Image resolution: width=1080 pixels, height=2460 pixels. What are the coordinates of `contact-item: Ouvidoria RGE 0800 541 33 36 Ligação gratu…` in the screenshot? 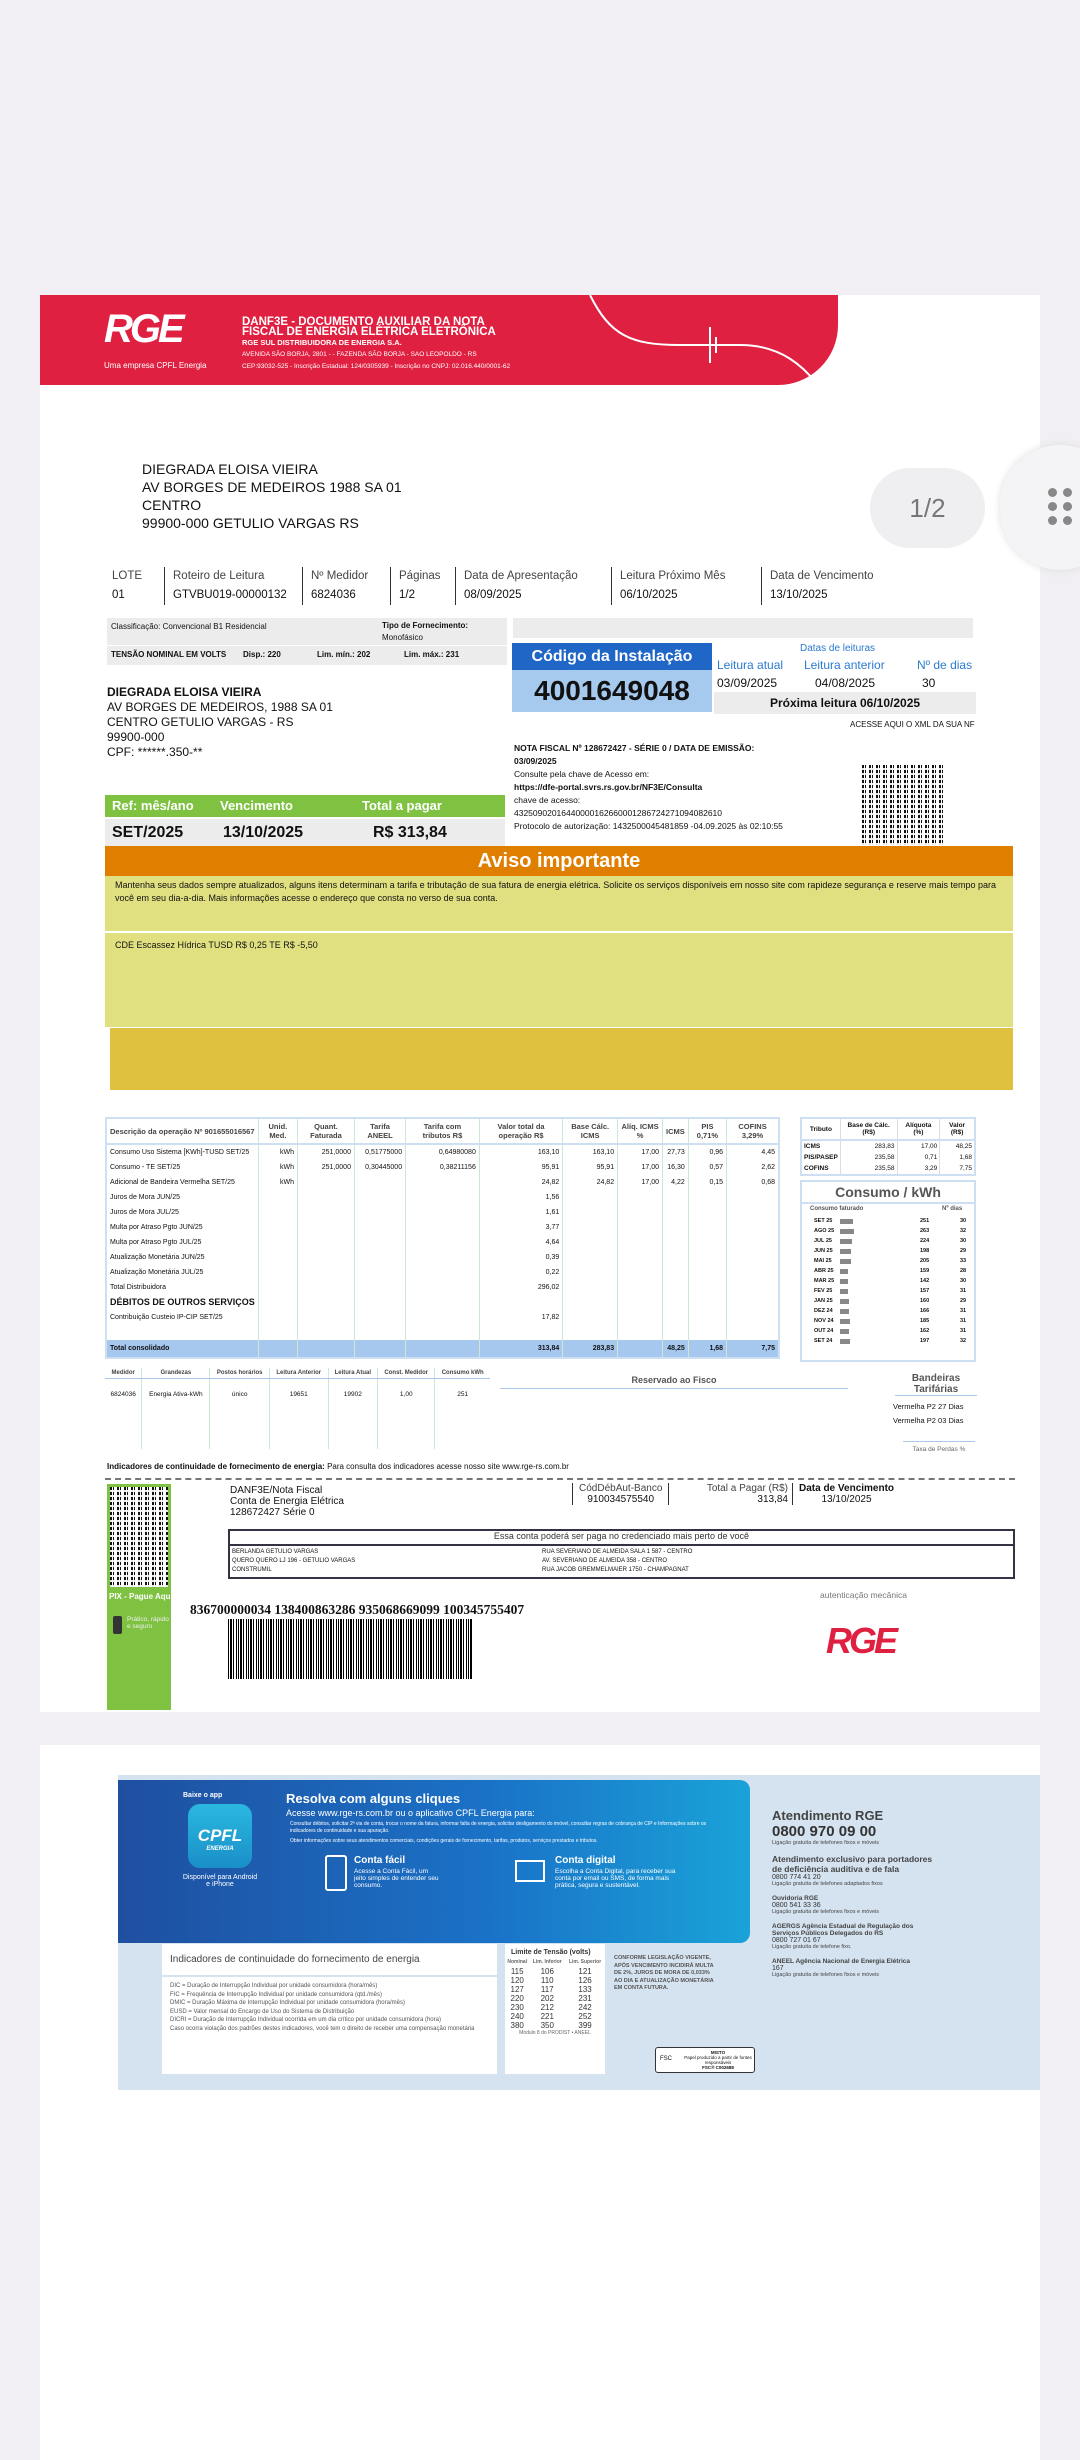 It's located at (857, 1905).